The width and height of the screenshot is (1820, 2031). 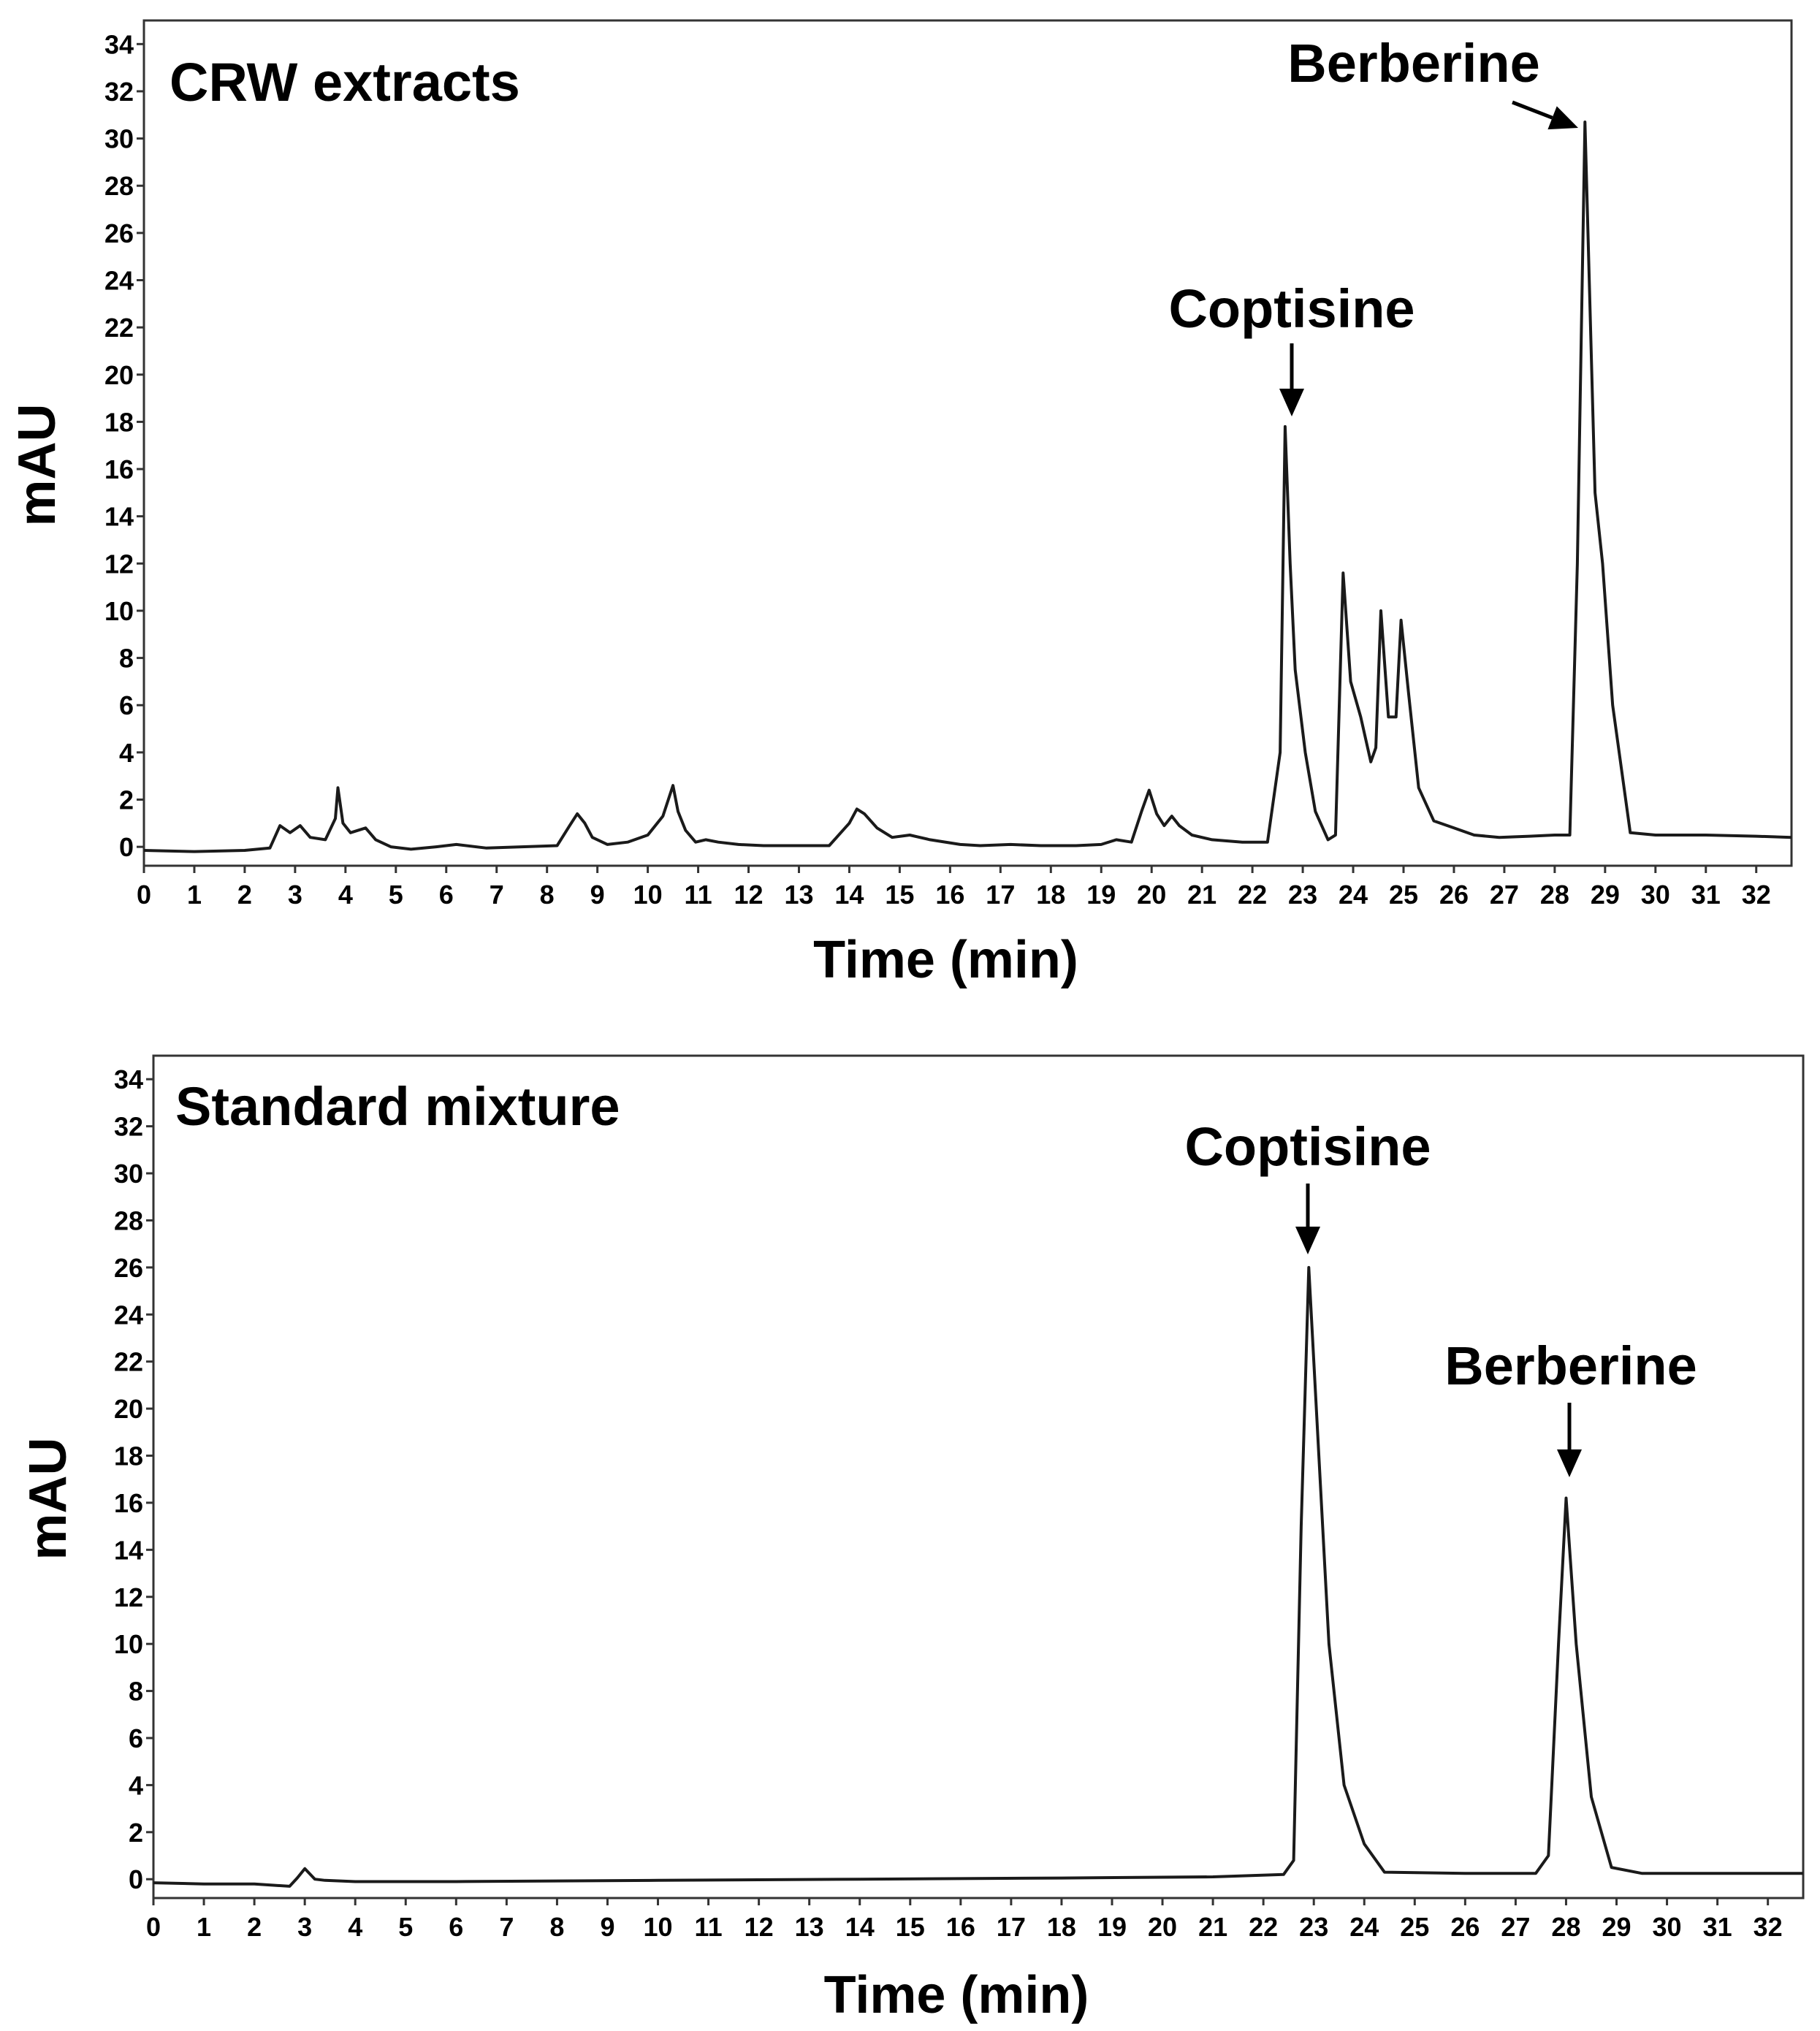 I want to click on y-tick-label: 26, so click(x=119, y=233).